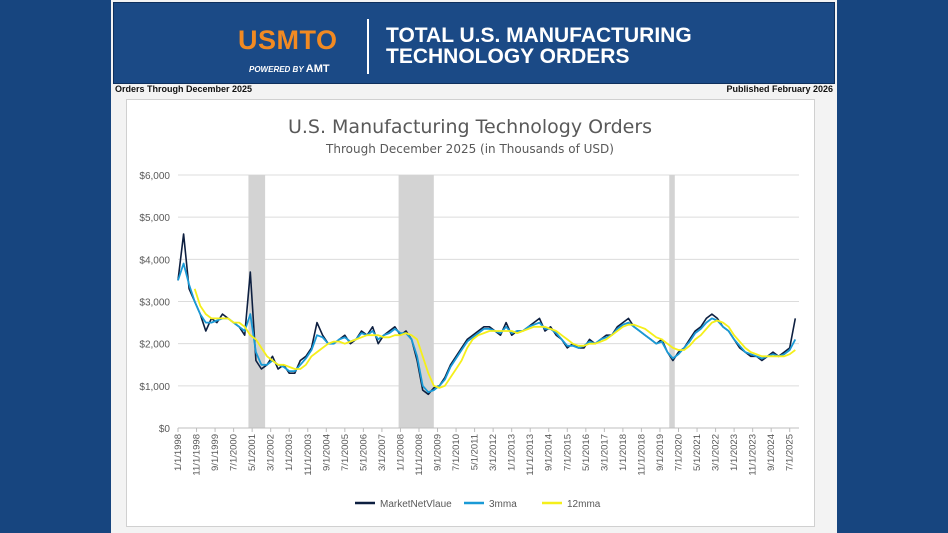 The width and height of the screenshot is (948, 533). I want to click on x-tick-label: 9/1/1999, so click(215, 452).